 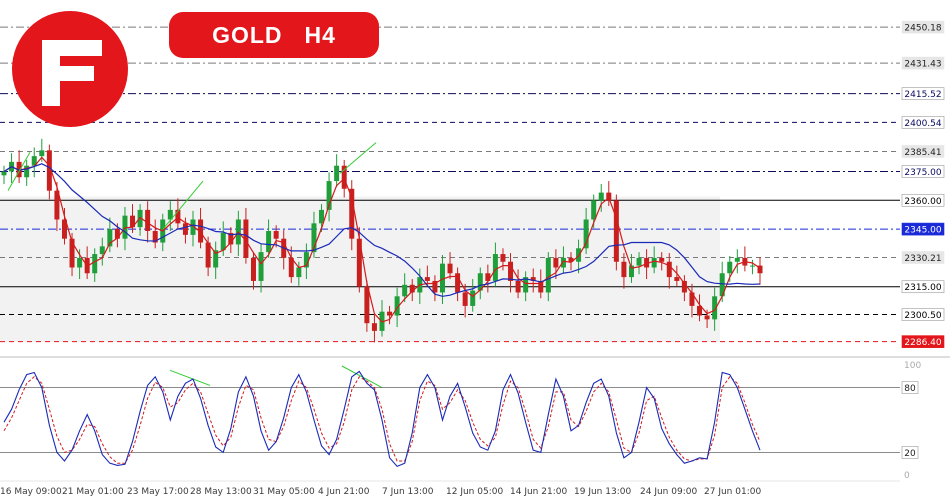 What do you see at coordinates (922, 231) in the screenshot?
I see `price-label-7: 2345.00` at bounding box center [922, 231].